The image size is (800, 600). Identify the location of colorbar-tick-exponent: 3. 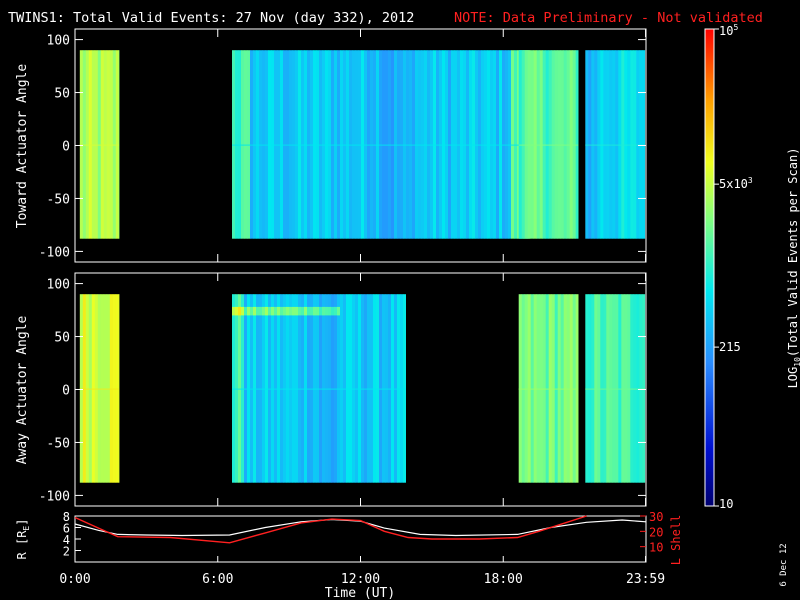
(750, 180).